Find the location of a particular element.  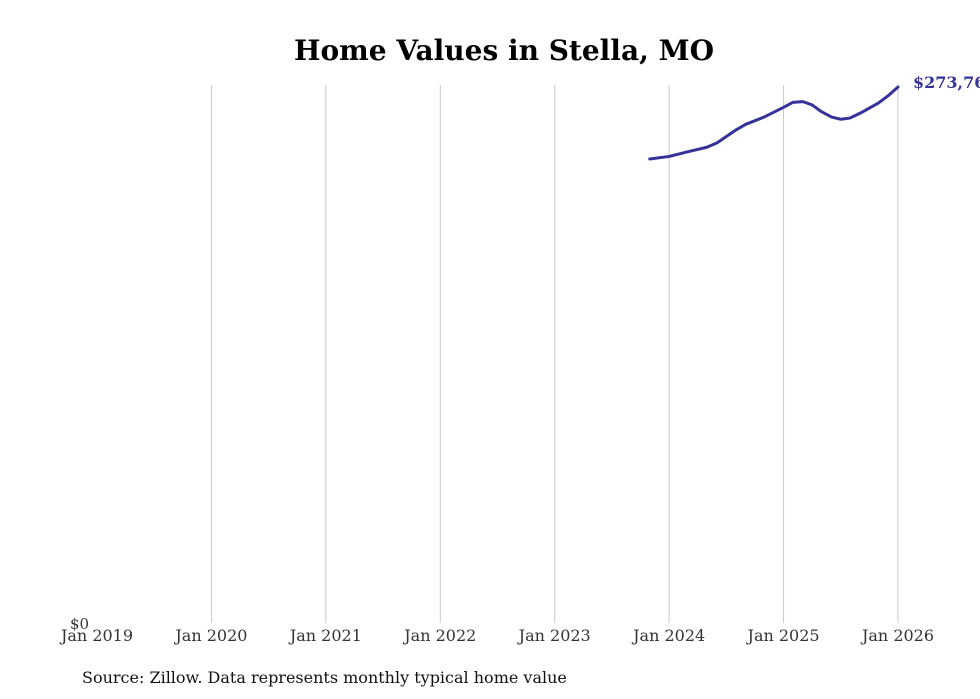

x-tick-label: Jan 2022 is located at coordinates (439, 635).